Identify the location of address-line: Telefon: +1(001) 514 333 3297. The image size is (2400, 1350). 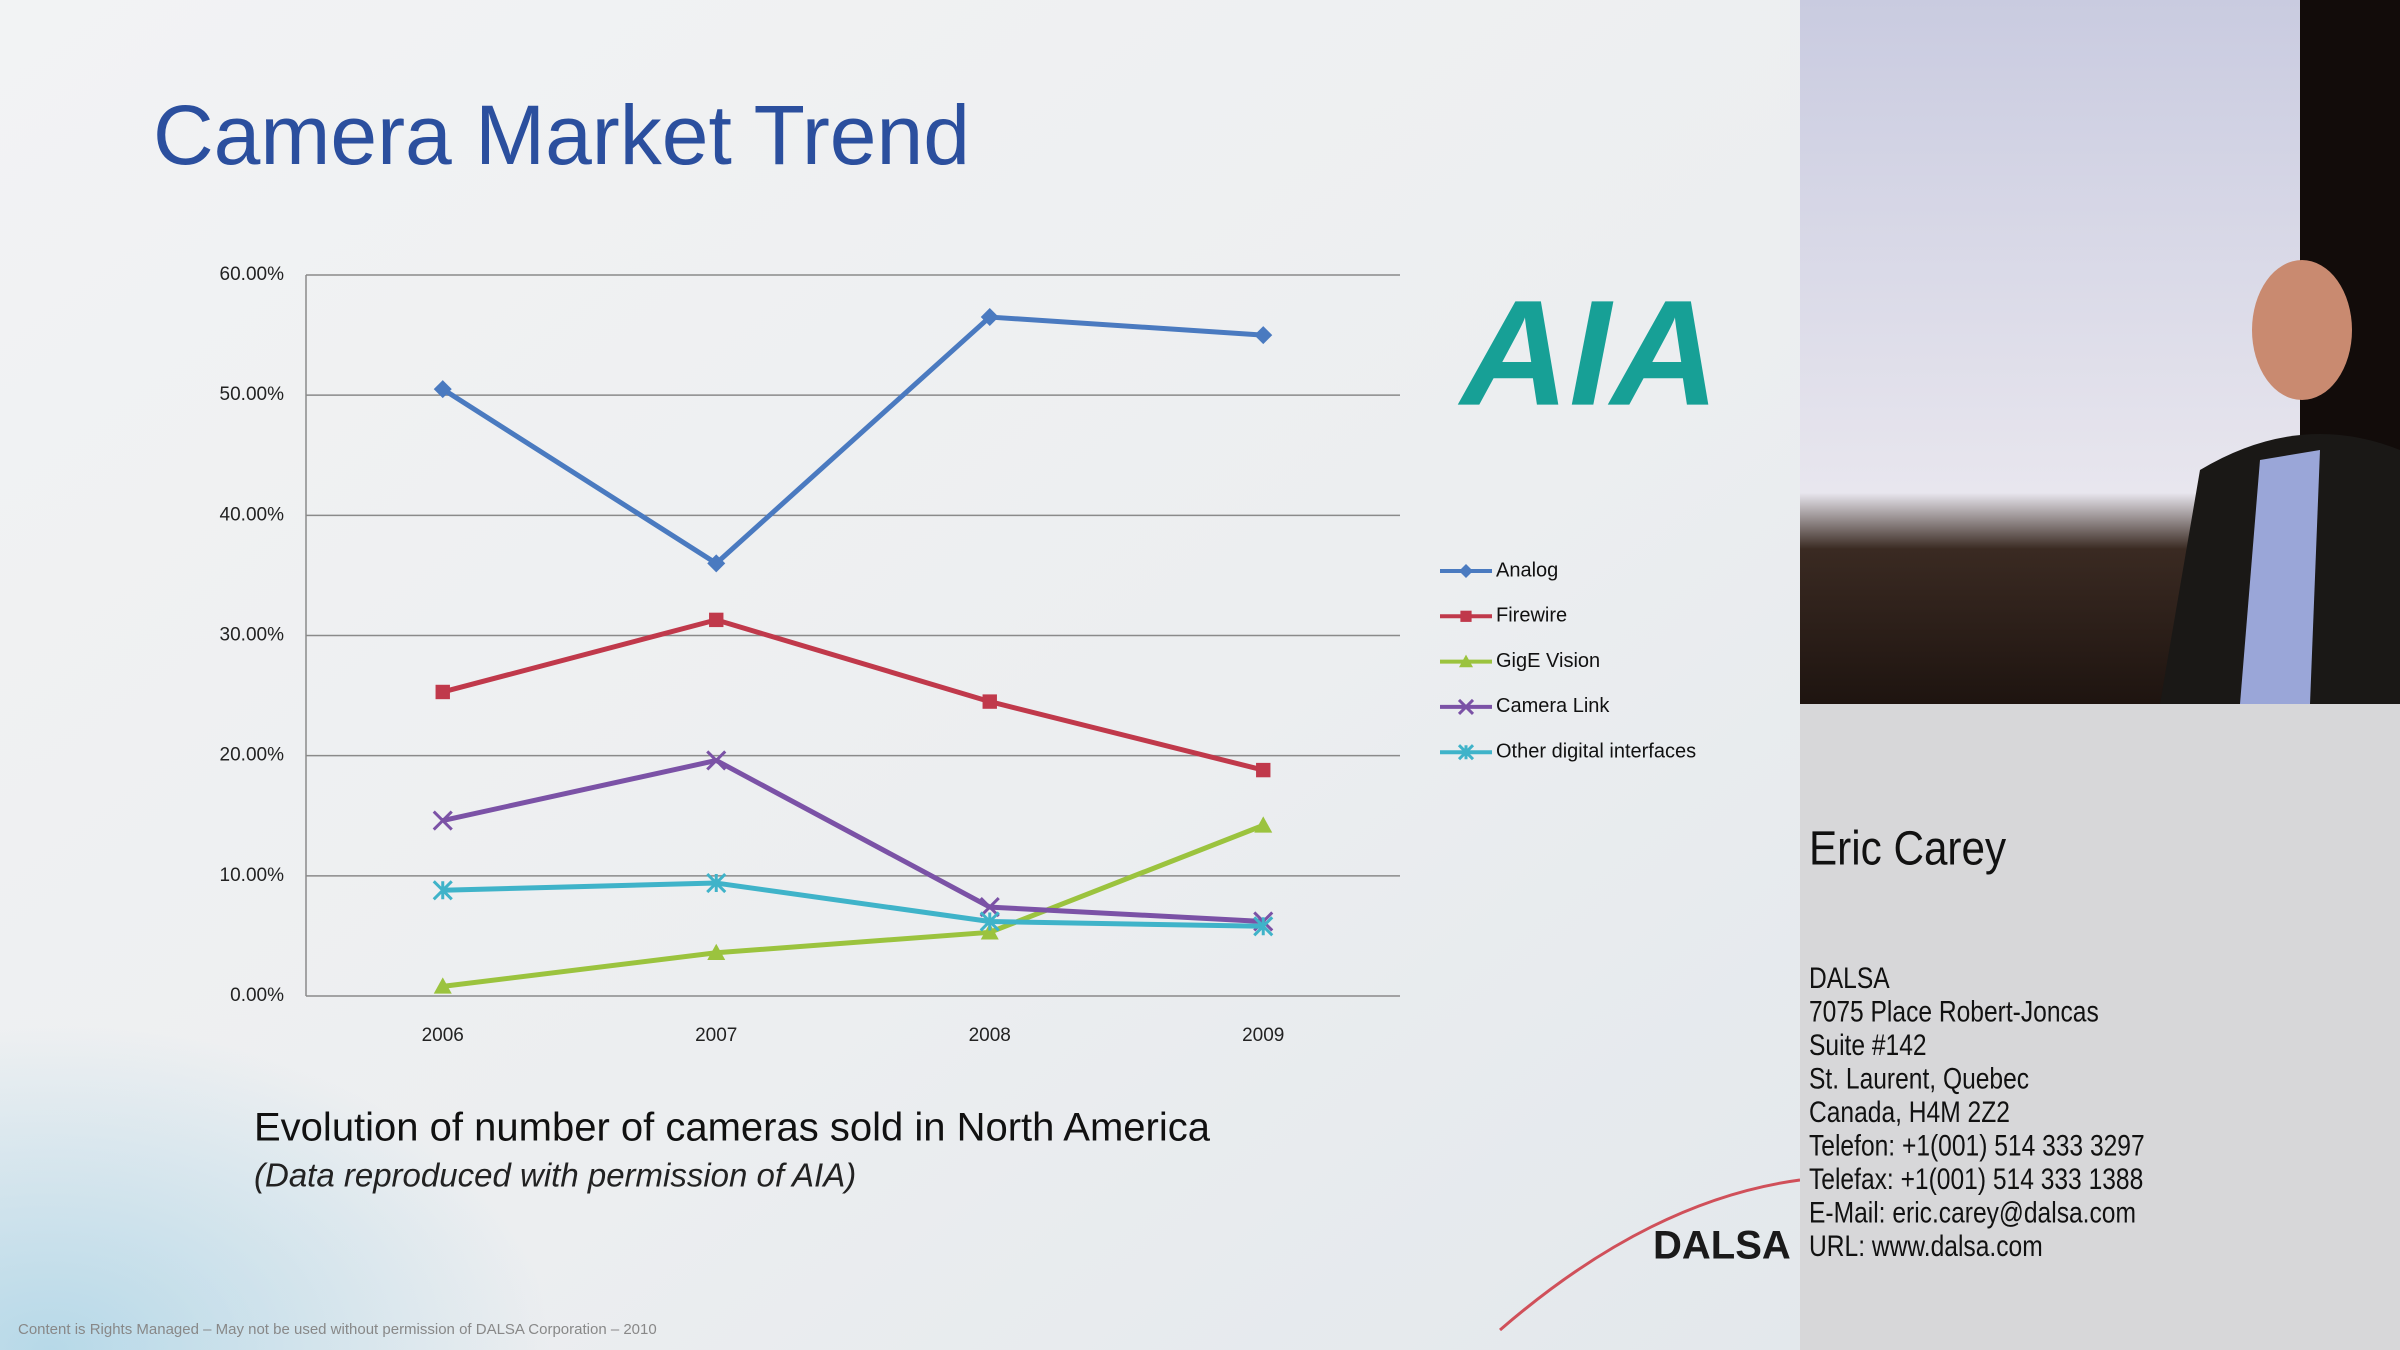
(1977, 1145).